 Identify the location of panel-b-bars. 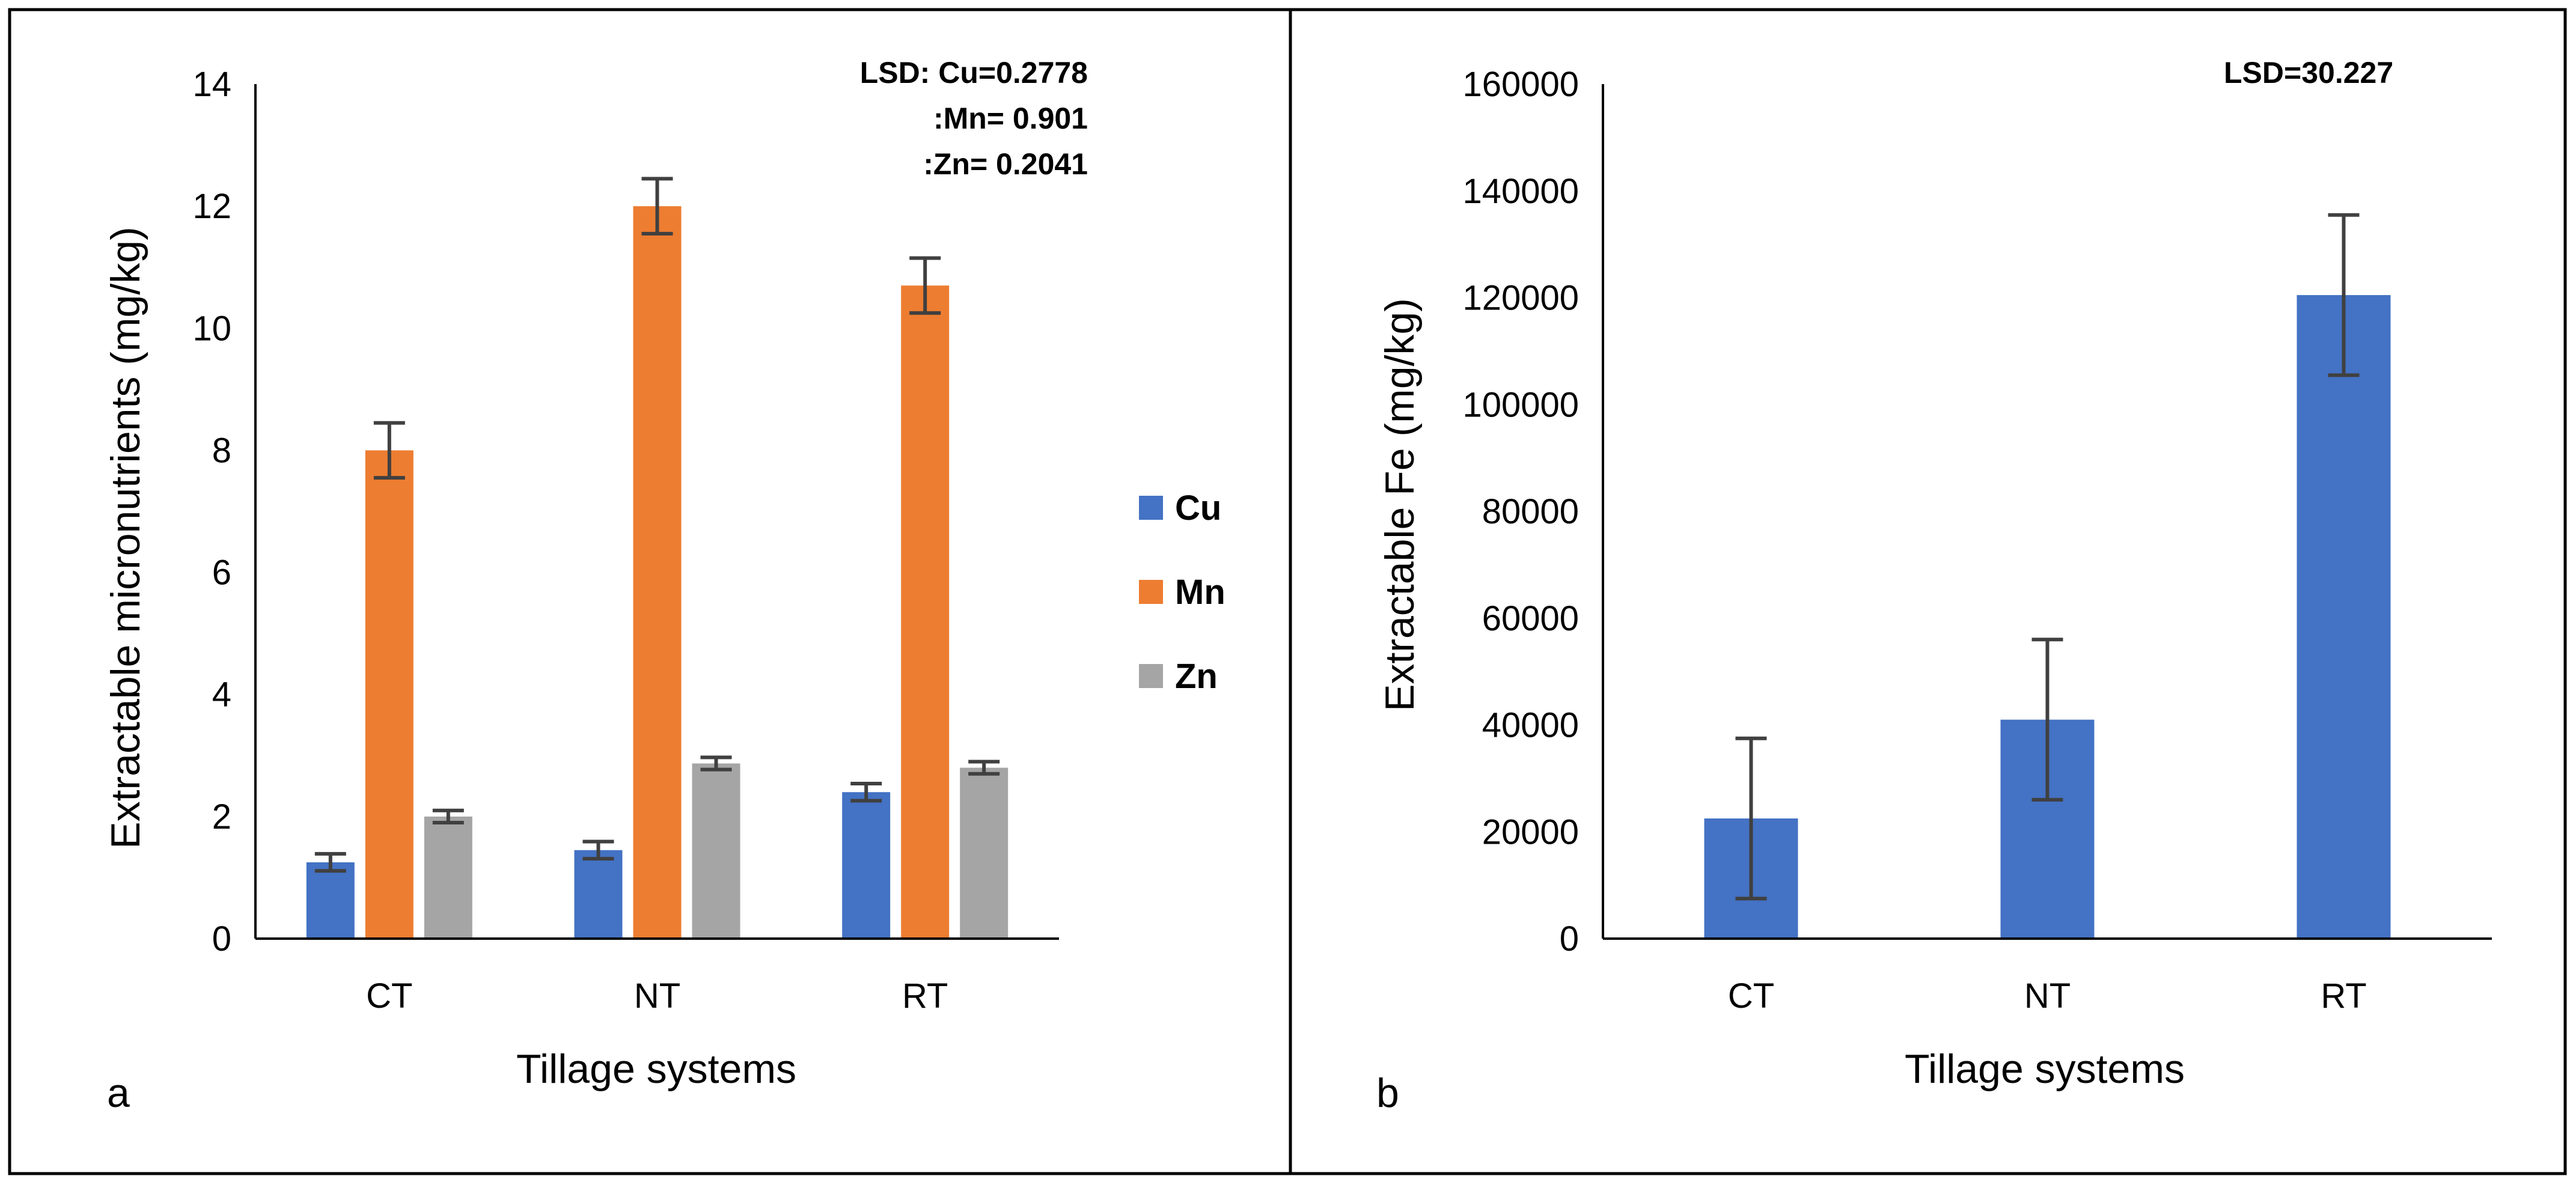
(2047, 617).